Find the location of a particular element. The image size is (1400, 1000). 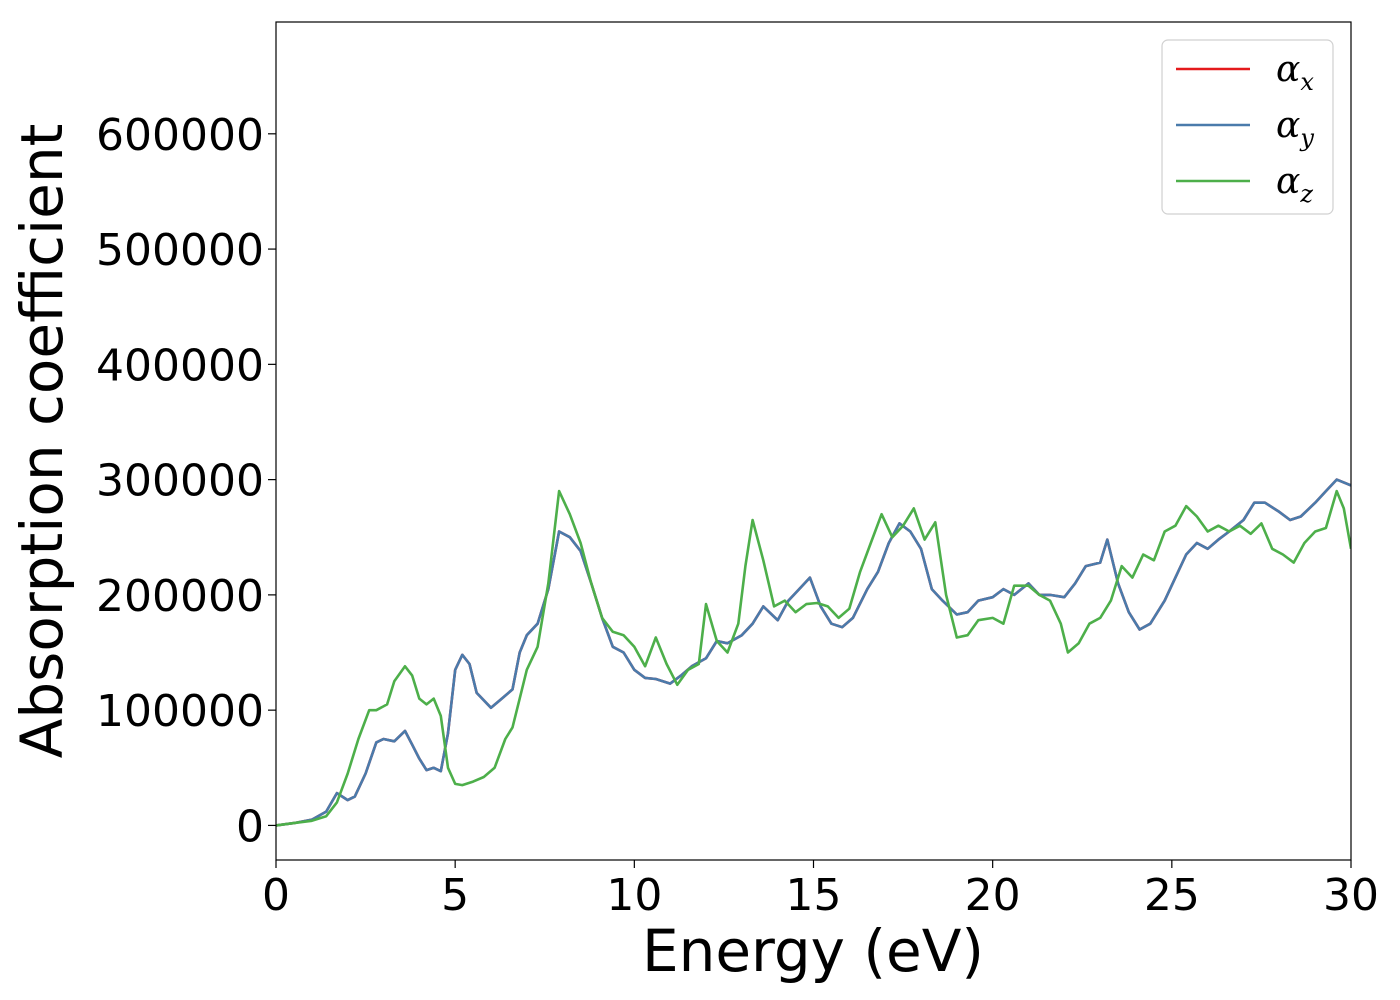

x-axis: 0 5 10 15 20 25 30 is located at coordinates (820, 890).